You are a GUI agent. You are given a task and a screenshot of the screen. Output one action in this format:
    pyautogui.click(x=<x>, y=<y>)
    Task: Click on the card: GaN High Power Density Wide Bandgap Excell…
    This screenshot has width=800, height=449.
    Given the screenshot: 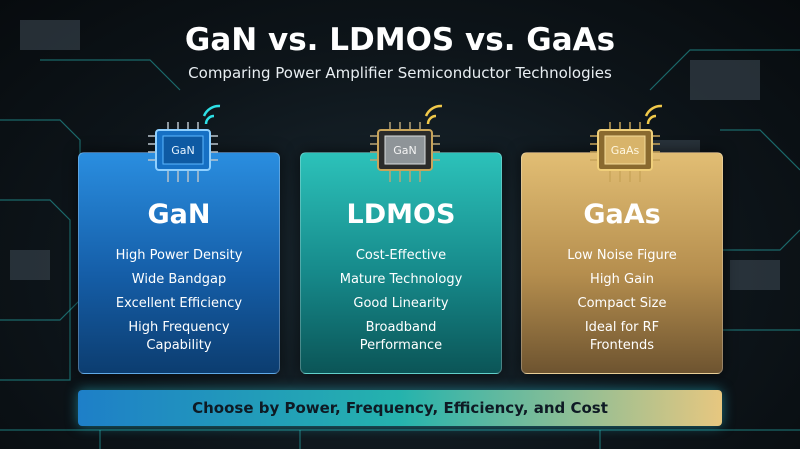 What is the action you would take?
    pyautogui.click(x=179, y=263)
    